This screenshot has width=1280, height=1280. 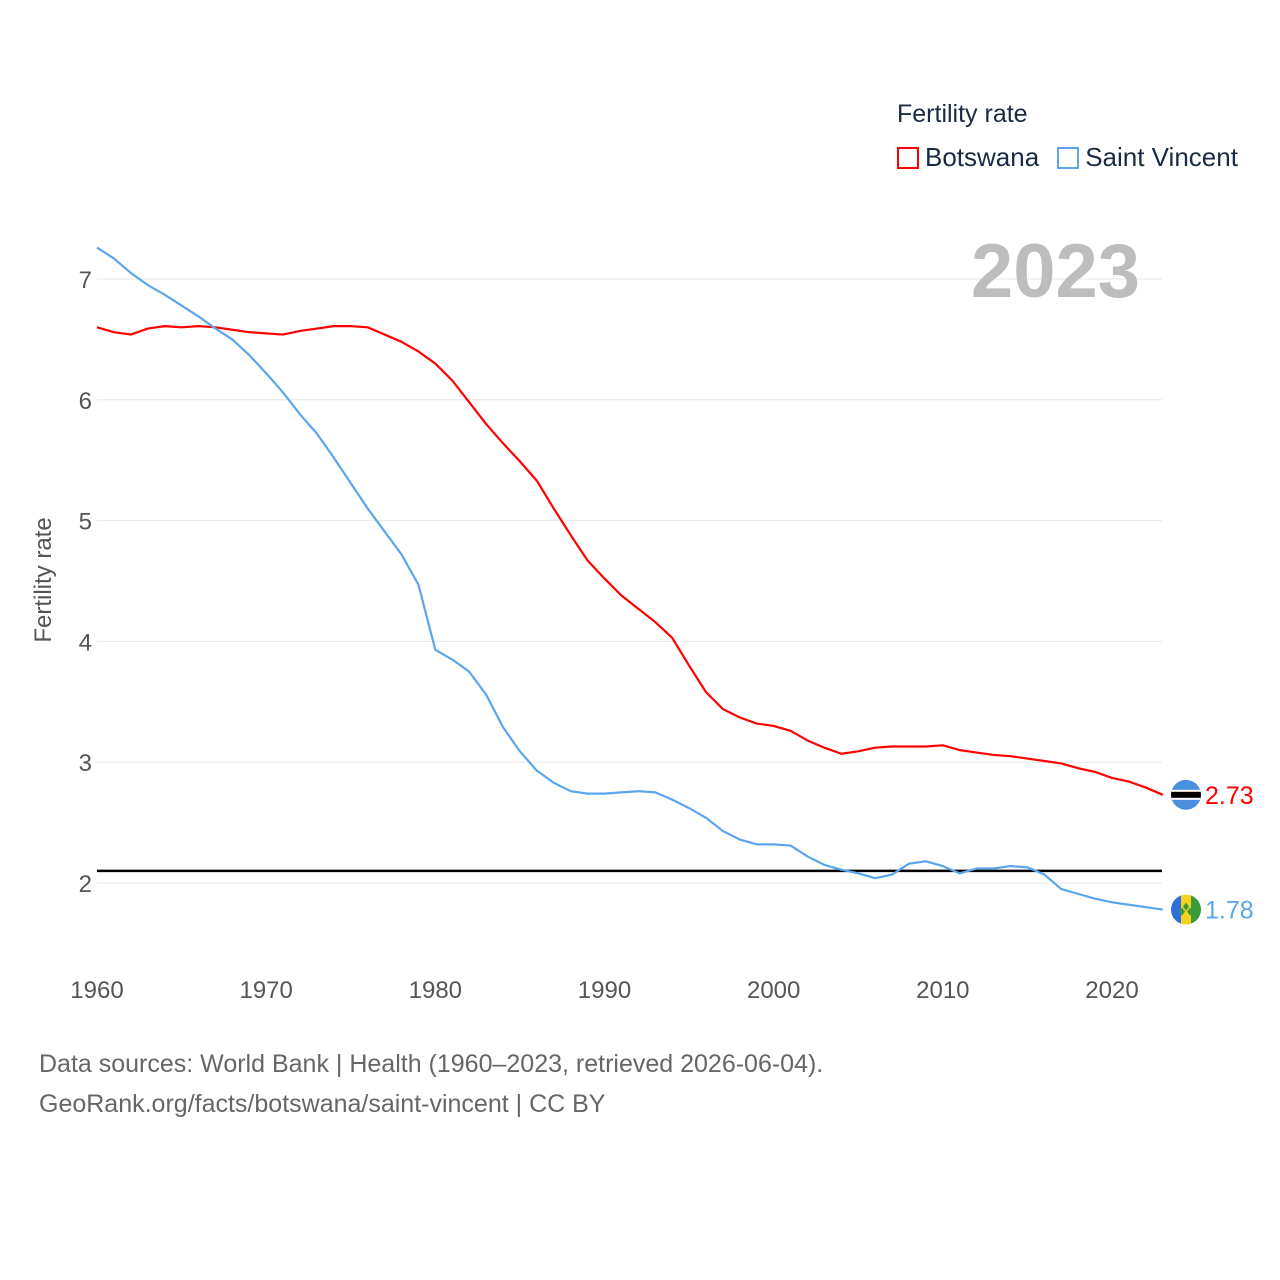 What do you see at coordinates (85, 642) in the screenshot?
I see `y-tick-label: 4` at bounding box center [85, 642].